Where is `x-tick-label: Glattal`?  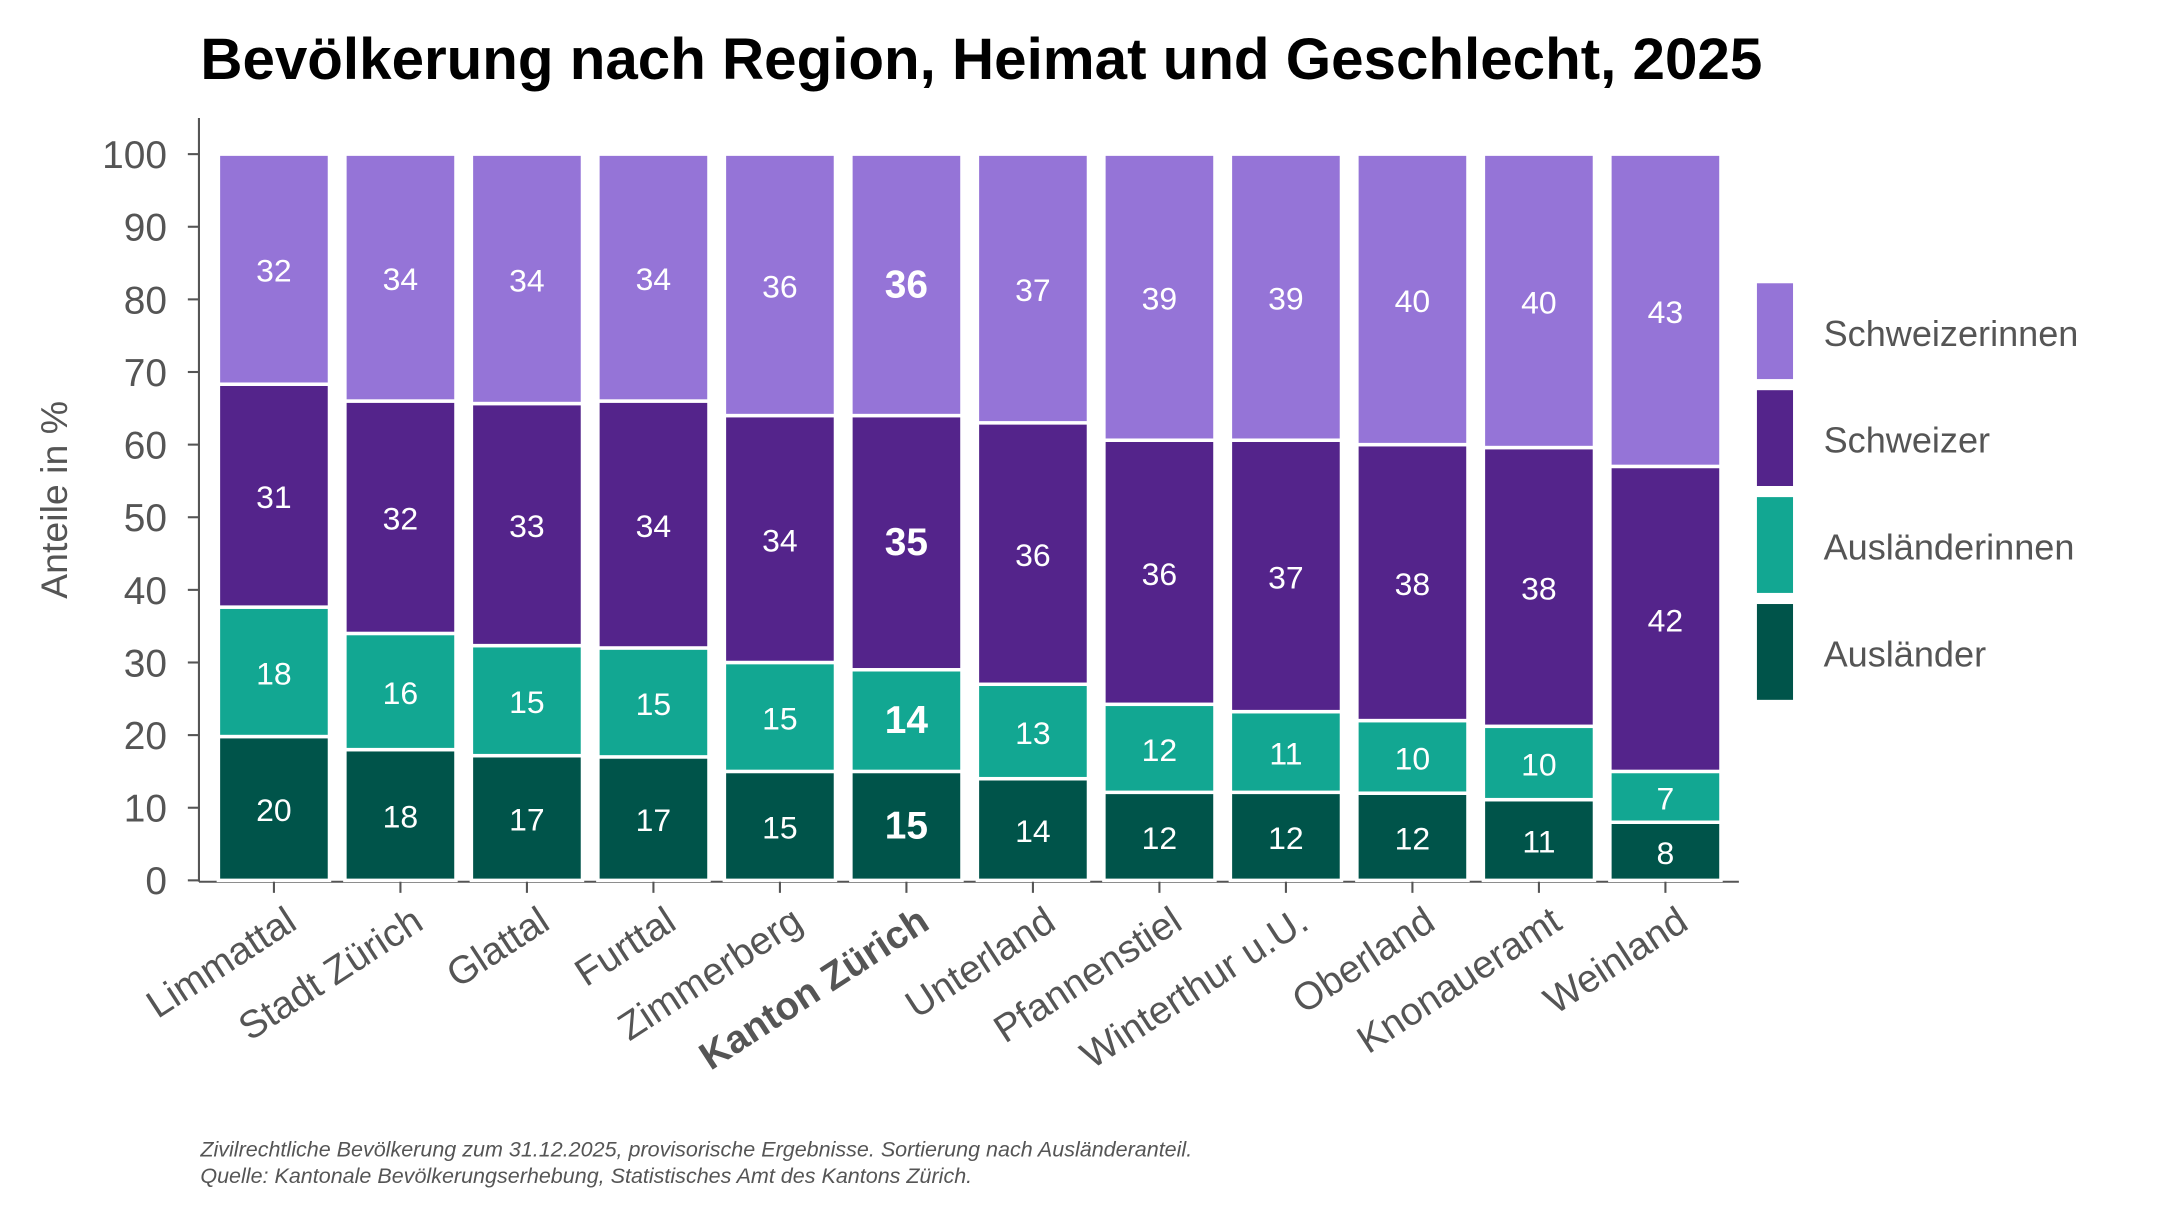
x-tick-label: Glattal is located at coordinates (498, 947).